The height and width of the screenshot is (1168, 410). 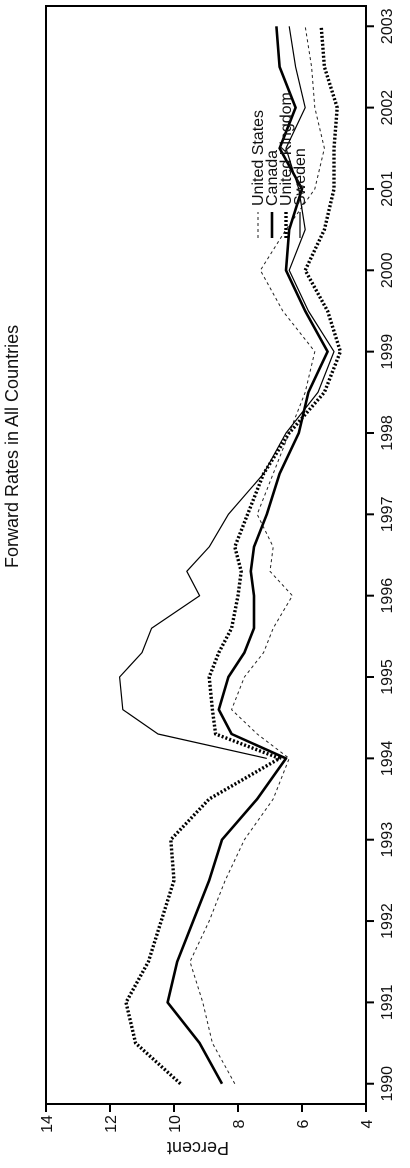 I want to click on y-tick-label: 14, so click(x=47, y=1124).